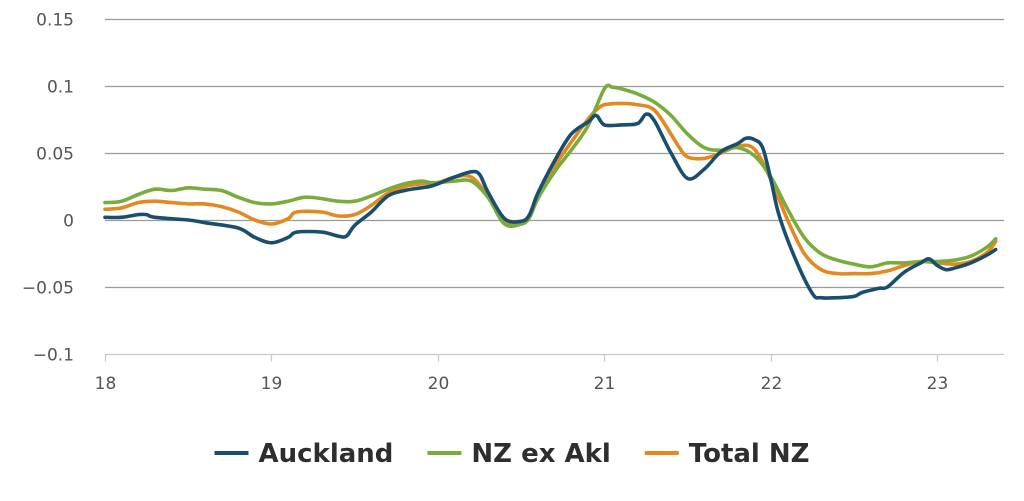 This screenshot has width=1024, height=501. Describe the element at coordinates (326, 454) in the screenshot. I see `legend-label: Auckland` at that location.